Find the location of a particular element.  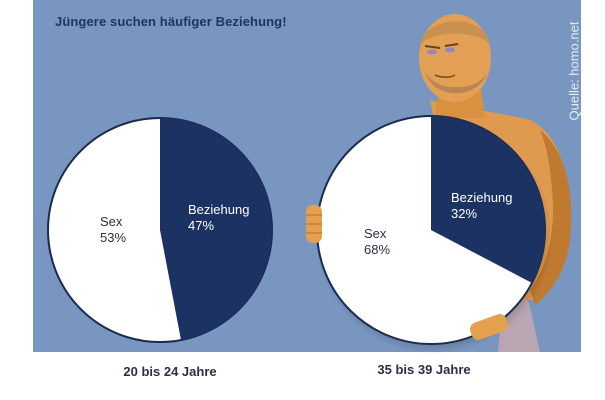

slice-label-sex-35-39: Sex 68% is located at coordinates (377, 242).